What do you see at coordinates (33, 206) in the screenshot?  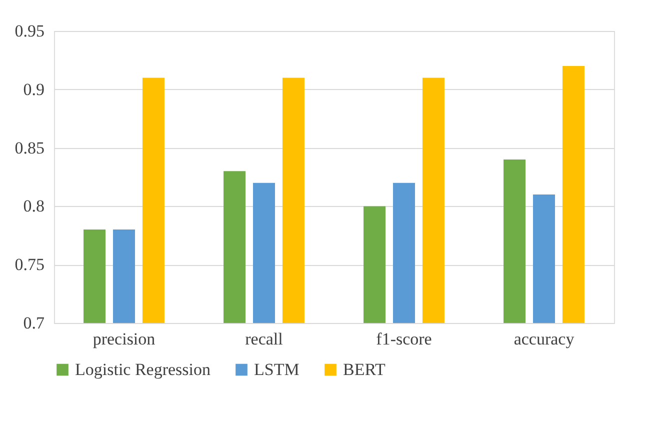 I see `y-tick-label: 0.8` at bounding box center [33, 206].